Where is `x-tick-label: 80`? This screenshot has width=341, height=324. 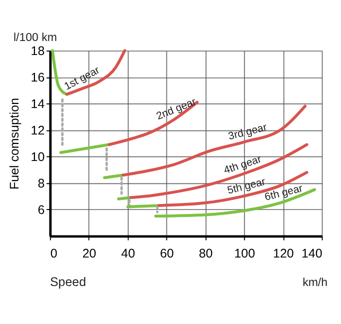 x-tick-label: 80 is located at coordinates (205, 253).